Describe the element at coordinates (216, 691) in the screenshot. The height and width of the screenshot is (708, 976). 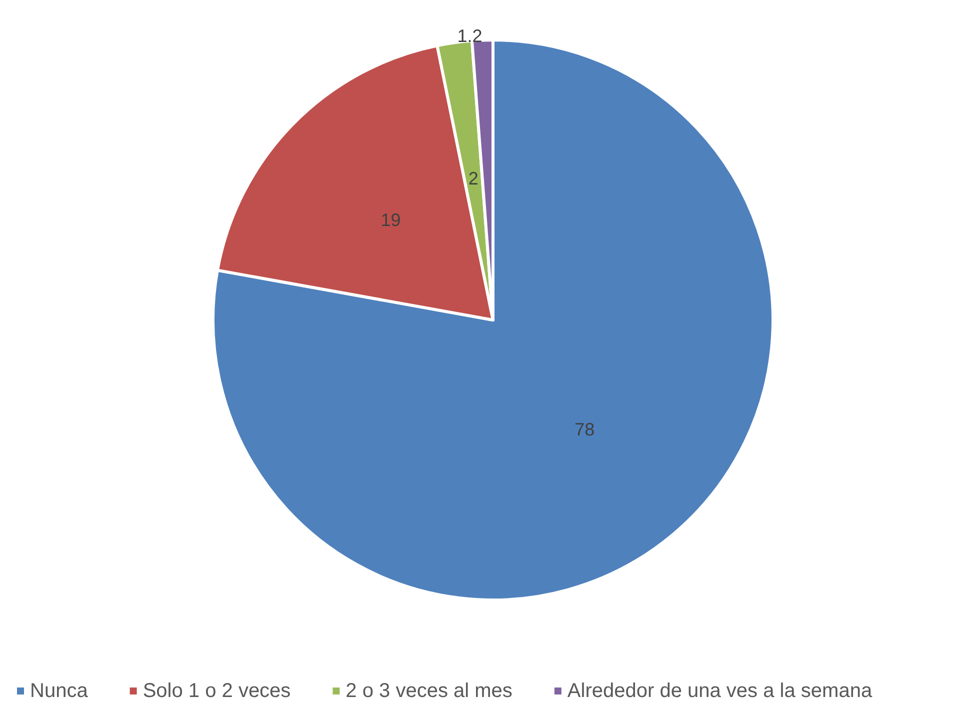
I see `legend-label: Solo 1 o 2 veces` at that location.